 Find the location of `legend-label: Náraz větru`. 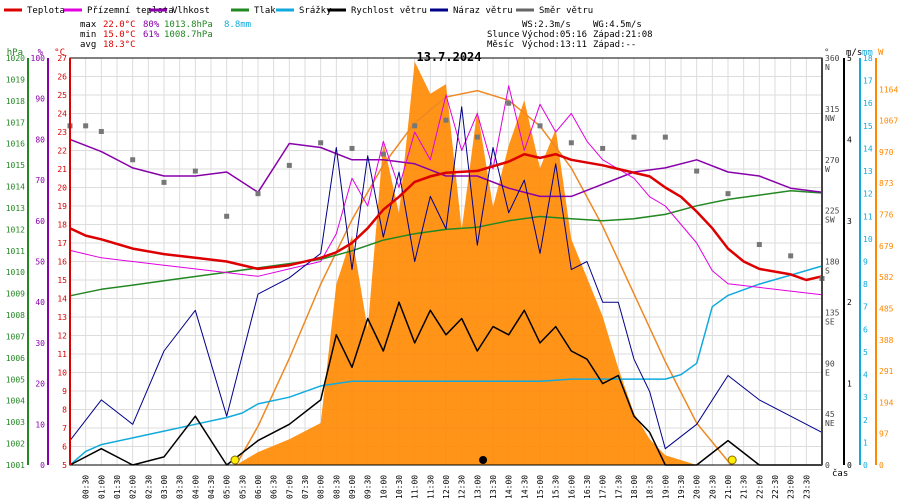

legend-label: Náraz větru is located at coordinates (483, 11).